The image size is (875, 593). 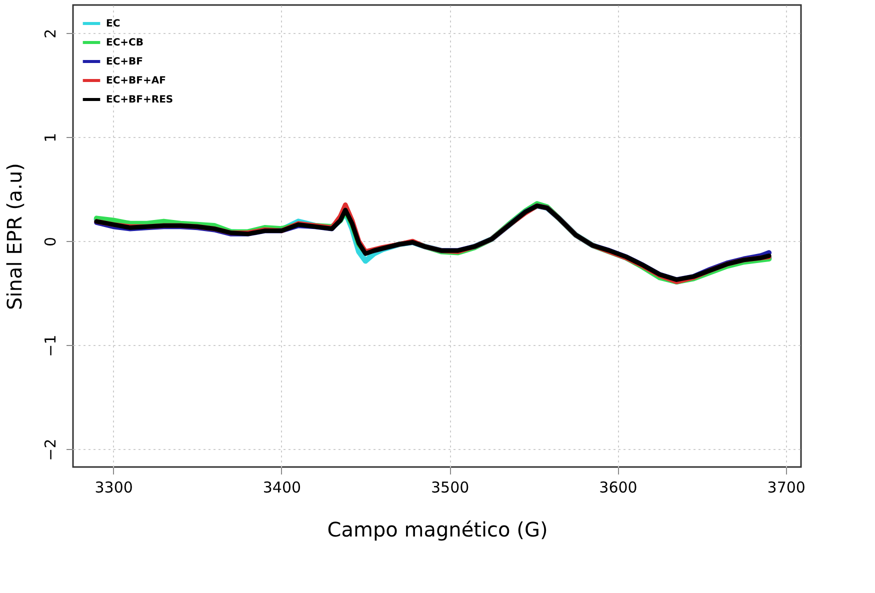 I want to click on x-tick-label: 3500, so click(x=450, y=487).